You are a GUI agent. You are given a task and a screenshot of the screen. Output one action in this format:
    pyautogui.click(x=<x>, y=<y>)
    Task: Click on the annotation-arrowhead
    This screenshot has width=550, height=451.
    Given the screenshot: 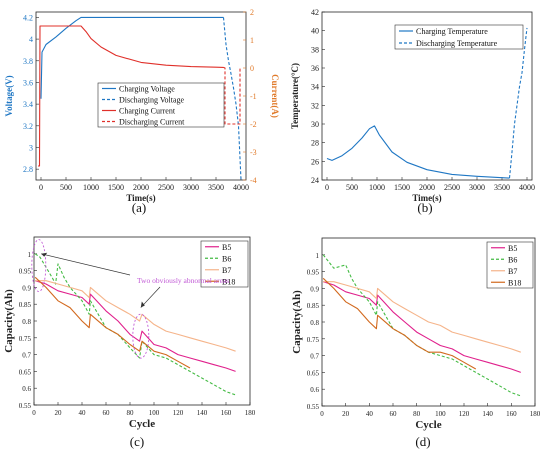 What is the action you would take?
    pyautogui.click(x=44, y=254)
    